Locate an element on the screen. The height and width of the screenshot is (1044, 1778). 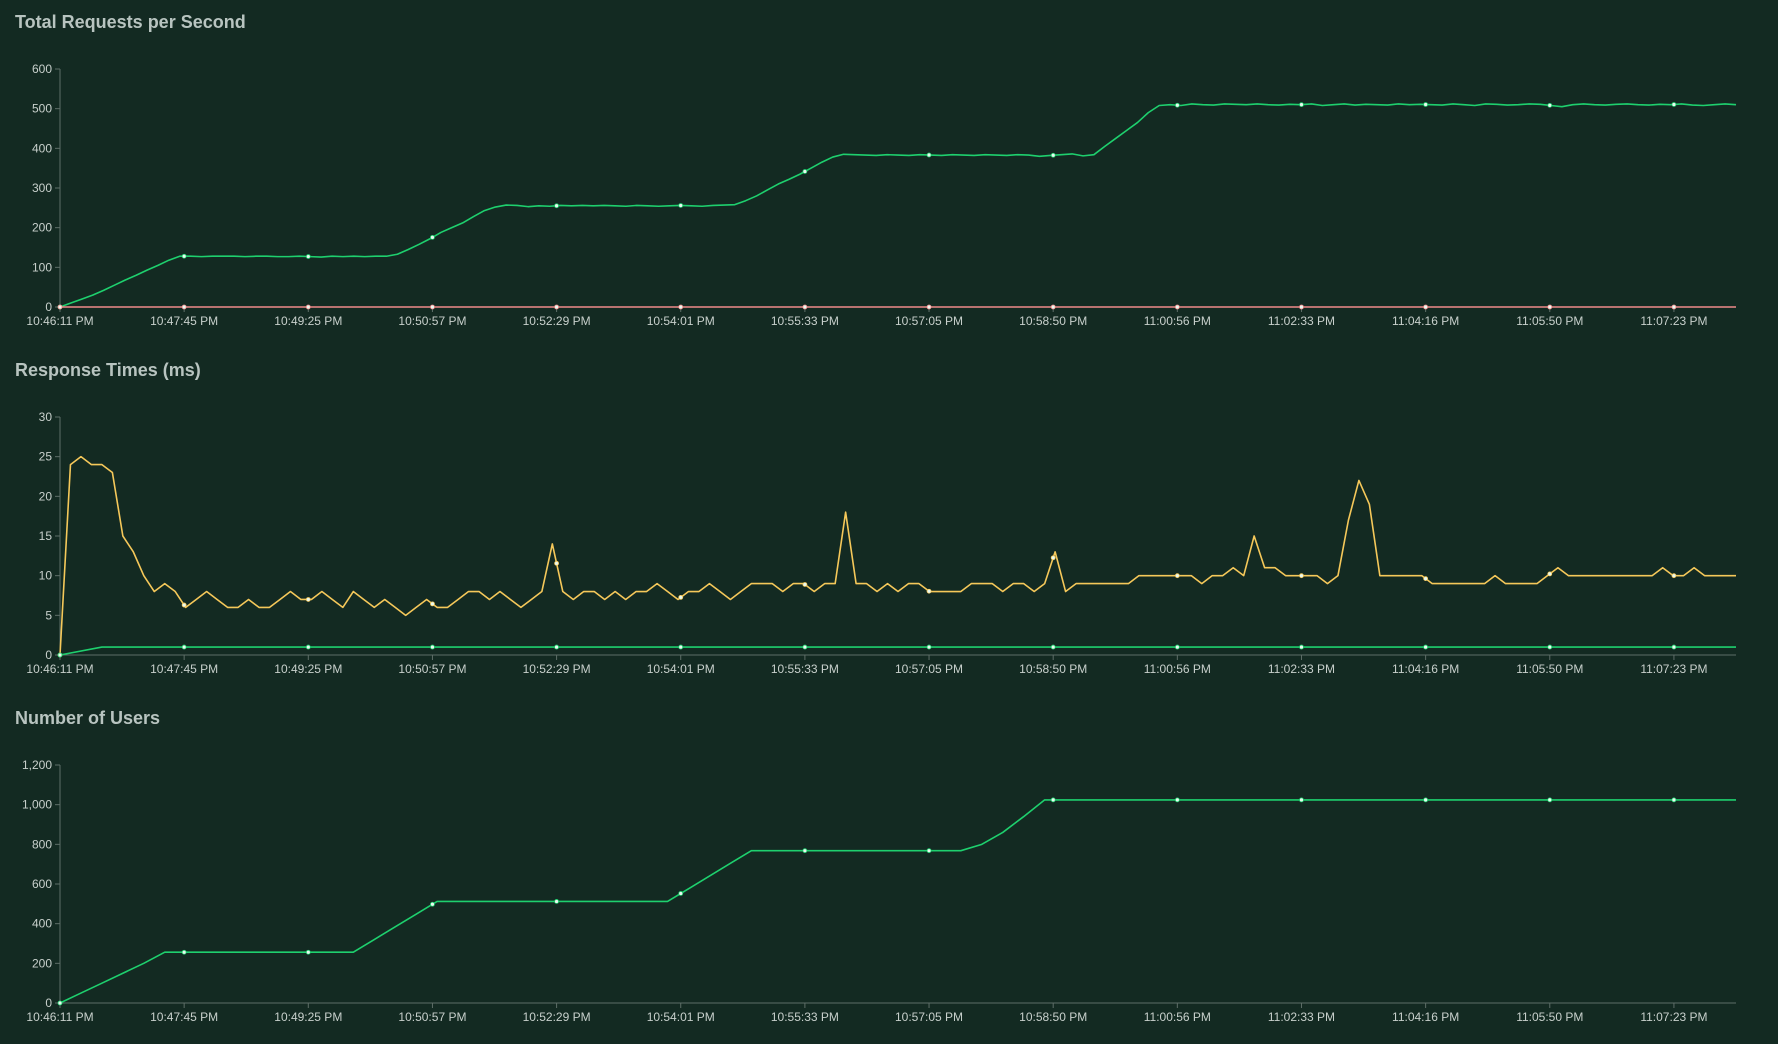
response-times-y-tick-label: 10 is located at coordinates (46, 576).